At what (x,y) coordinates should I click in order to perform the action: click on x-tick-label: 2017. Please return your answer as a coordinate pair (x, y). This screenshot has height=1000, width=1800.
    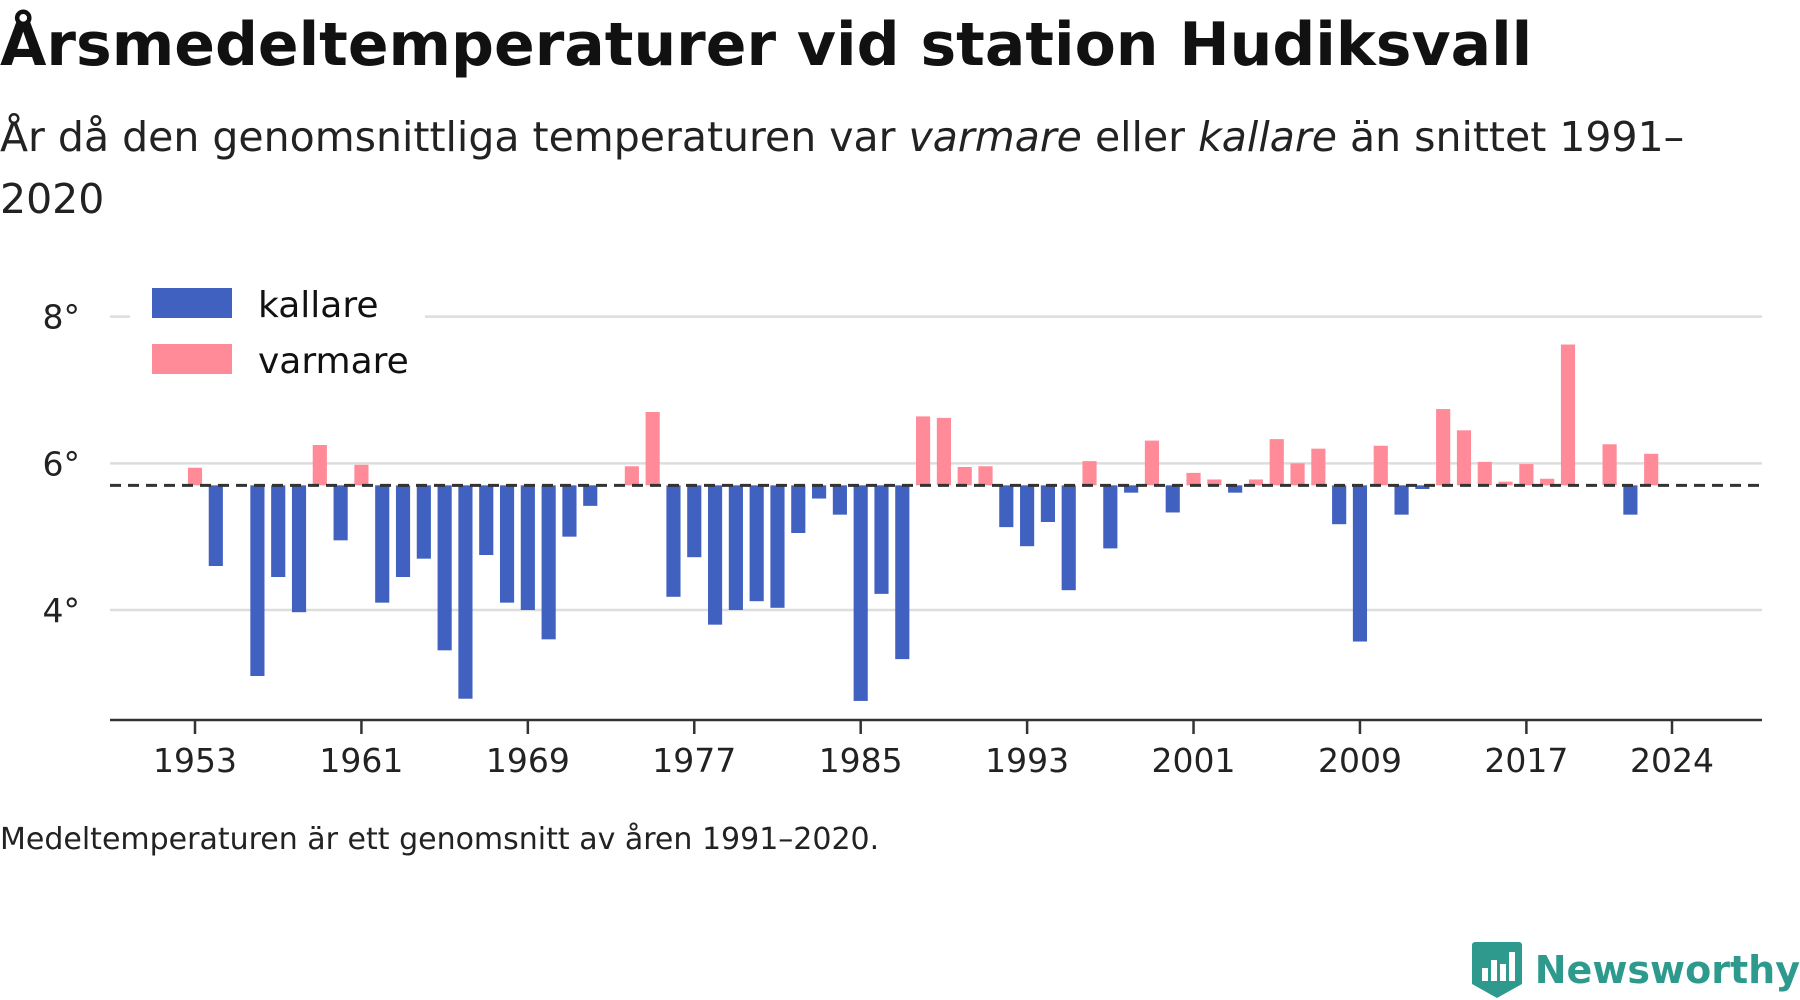
    Looking at the image, I should click on (1526, 760).